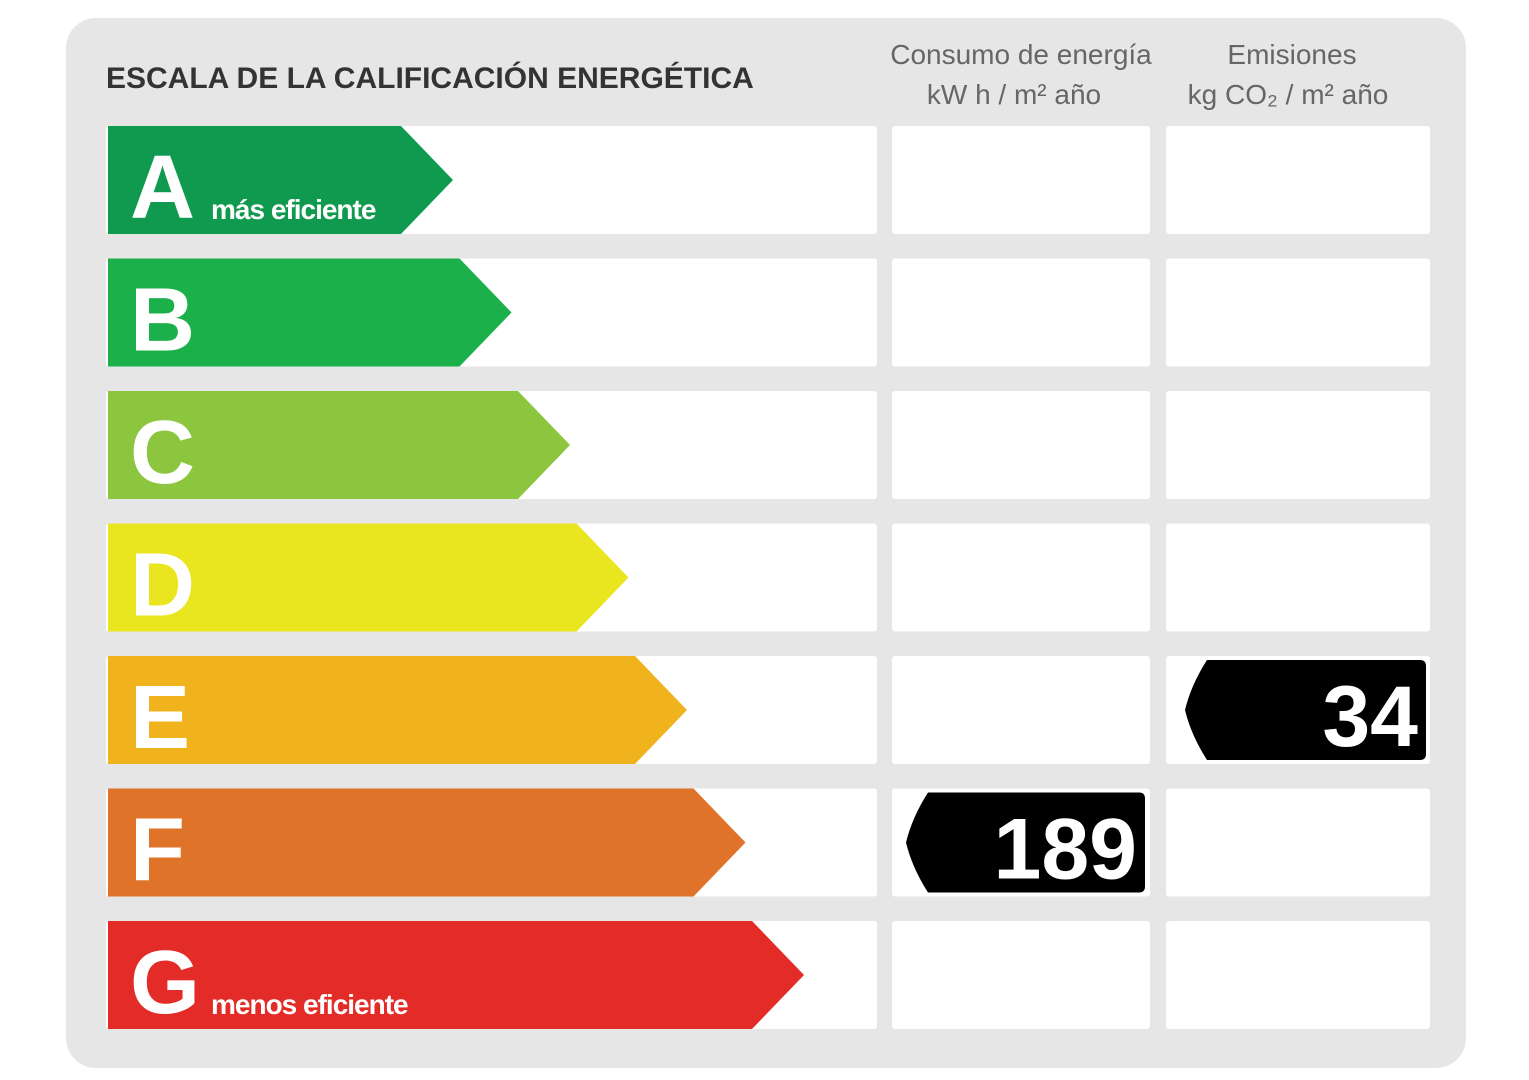 The height and width of the screenshot is (1080, 1529). I want to click on rating-letter: G, so click(165, 983).